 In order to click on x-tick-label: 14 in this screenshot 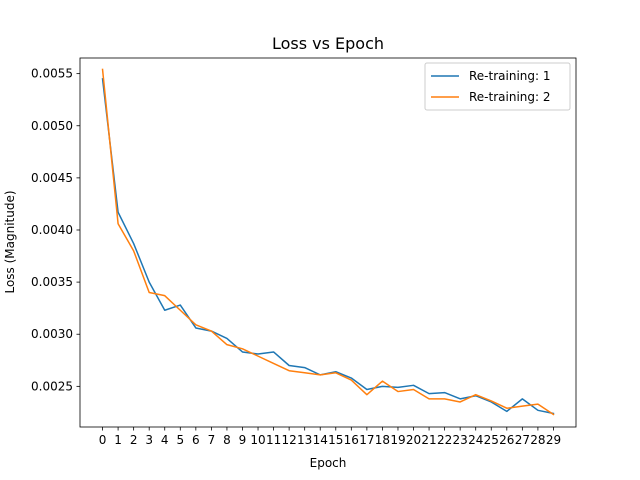, I will do `click(320, 440)`.